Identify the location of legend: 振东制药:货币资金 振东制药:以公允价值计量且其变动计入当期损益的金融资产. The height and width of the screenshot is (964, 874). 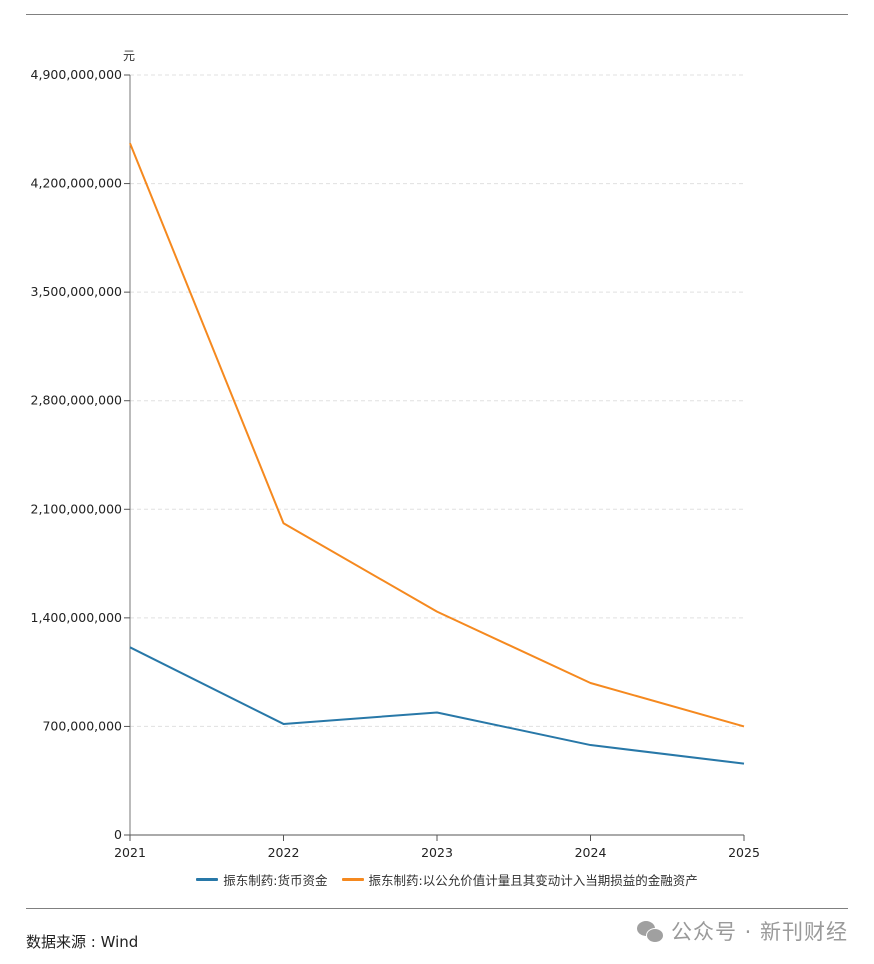
(437, 879).